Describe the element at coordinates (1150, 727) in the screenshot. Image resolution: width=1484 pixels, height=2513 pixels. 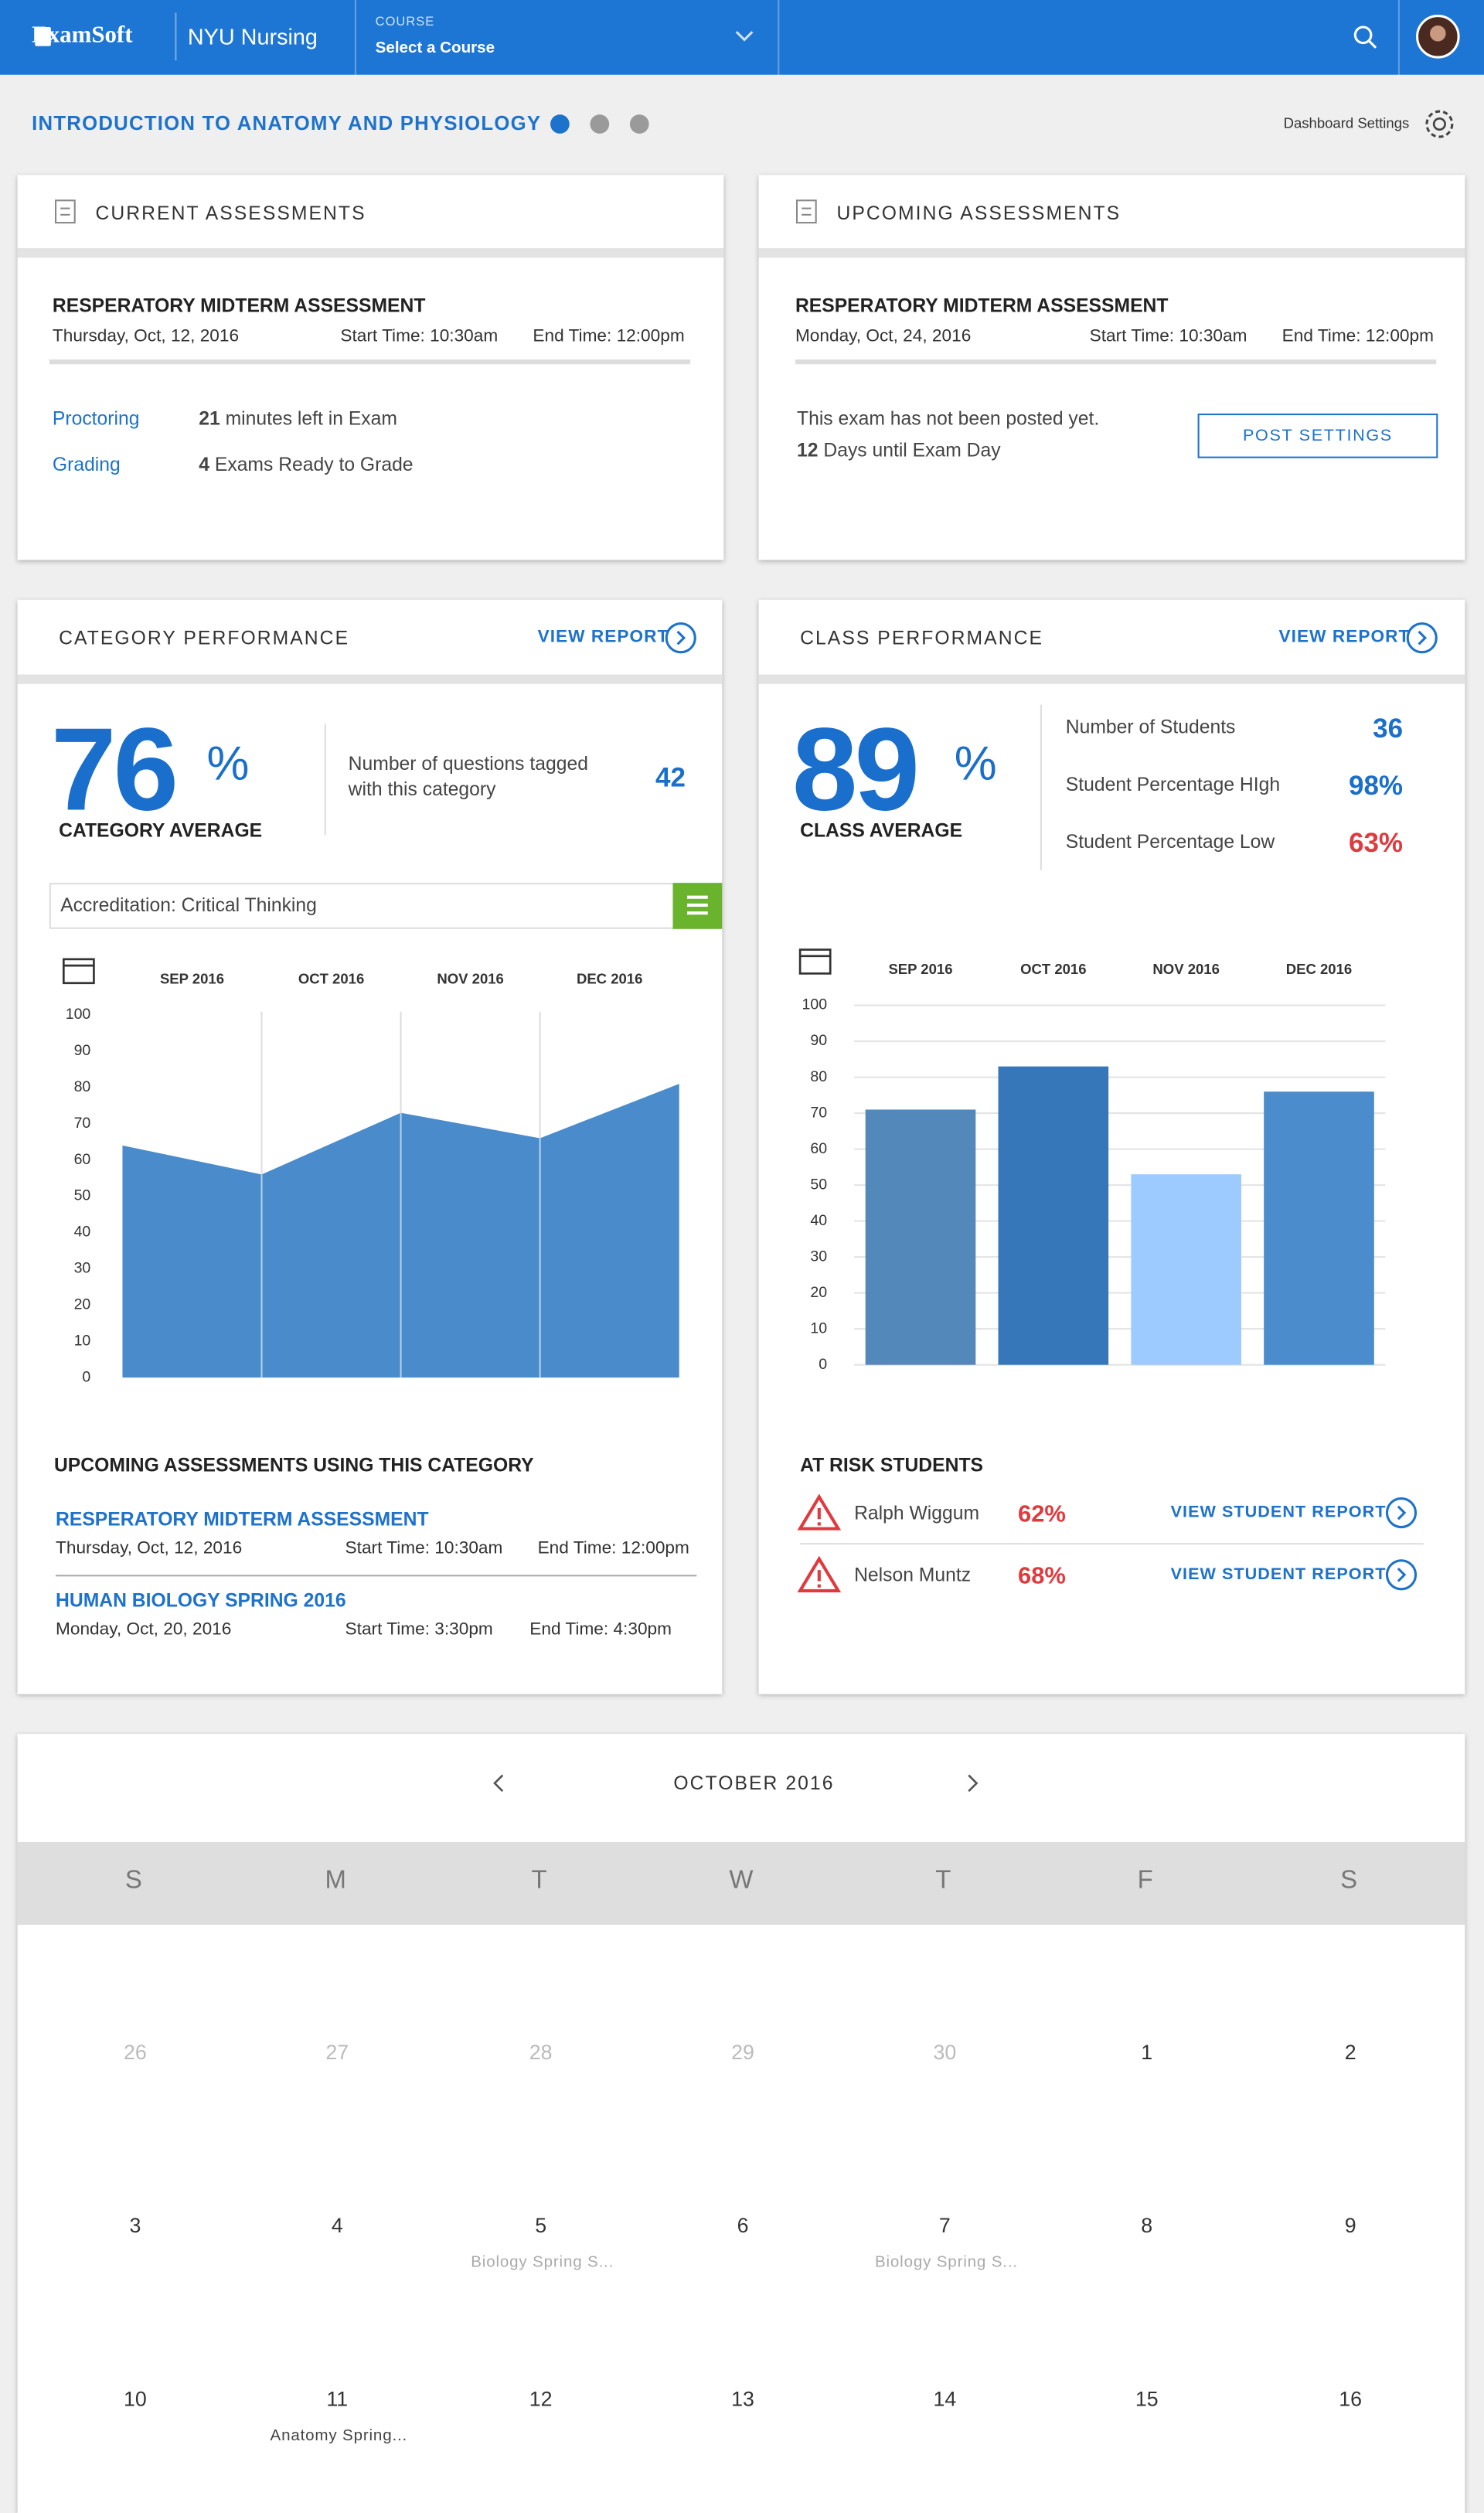
I see `stat-label: Number of Students` at that location.